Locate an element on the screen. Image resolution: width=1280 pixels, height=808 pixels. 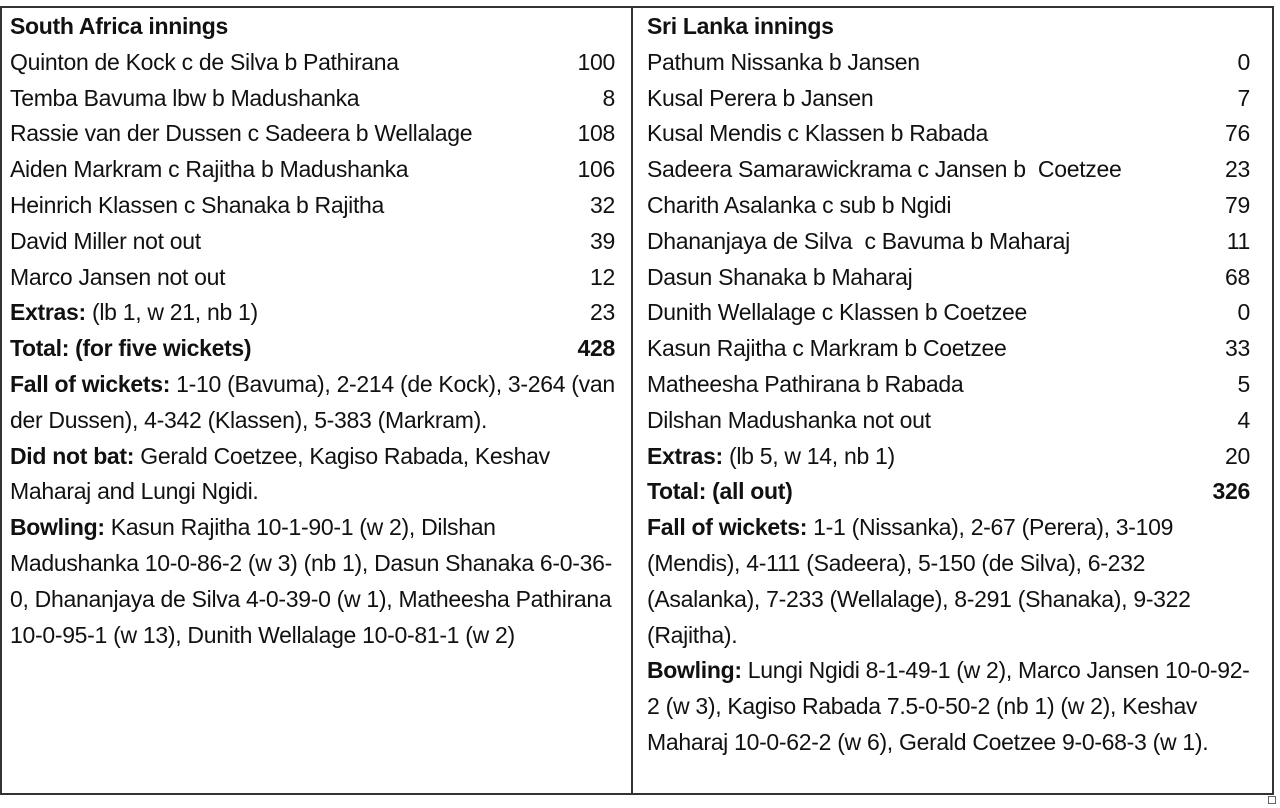
batsman-row: Matheesha Pathirana b Rabada 5 is located at coordinates (948, 385).